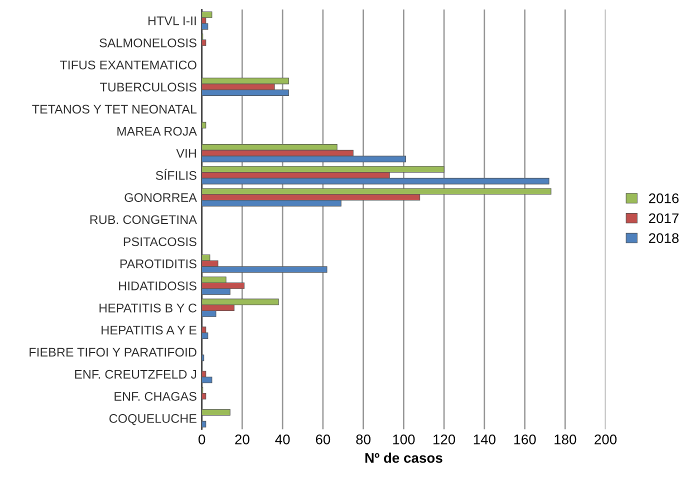 This screenshot has height=477, width=696. I want to click on y-tick-label: TUBERCULOSIS, so click(148, 87).